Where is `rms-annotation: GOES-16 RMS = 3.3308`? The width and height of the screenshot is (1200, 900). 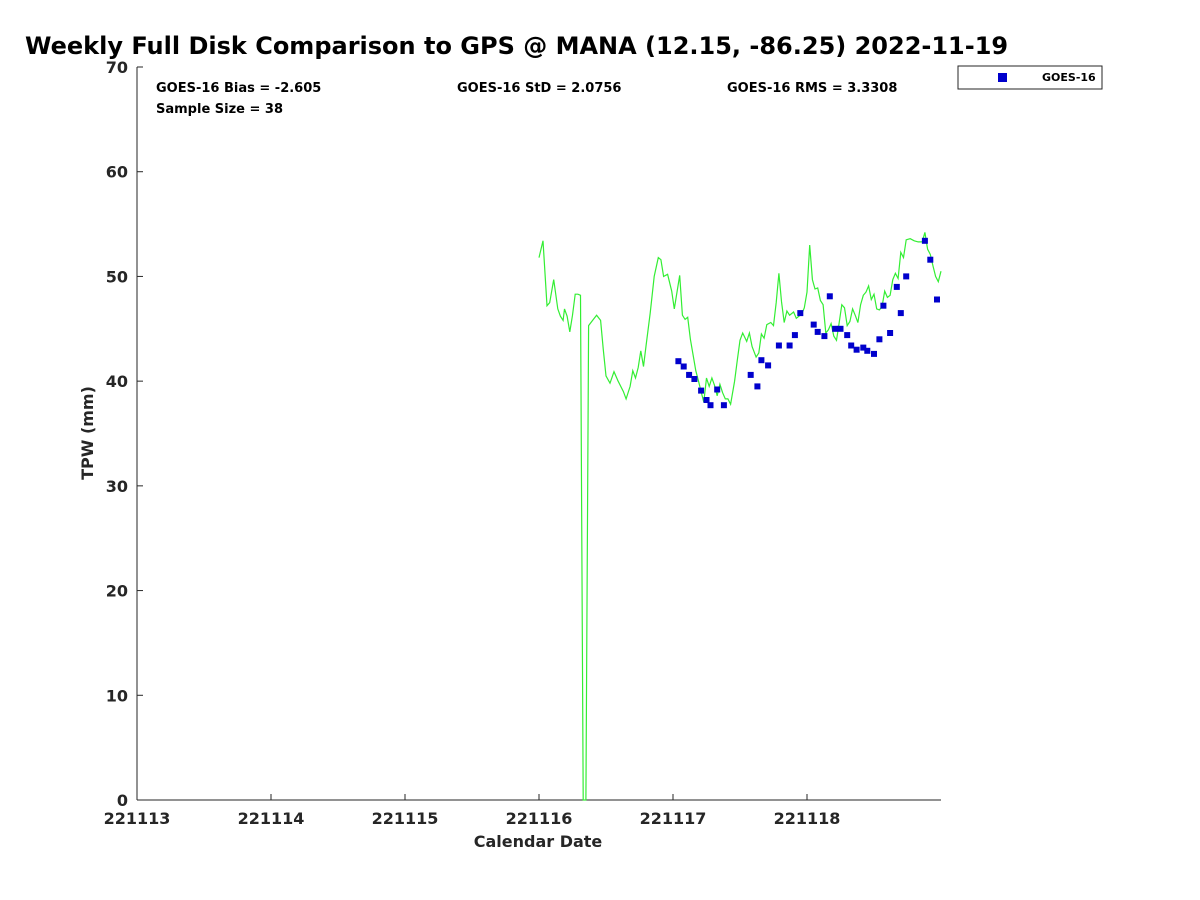 rms-annotation: GOES-16 RMS = 3.3308 is located at coordinates (812, 88).